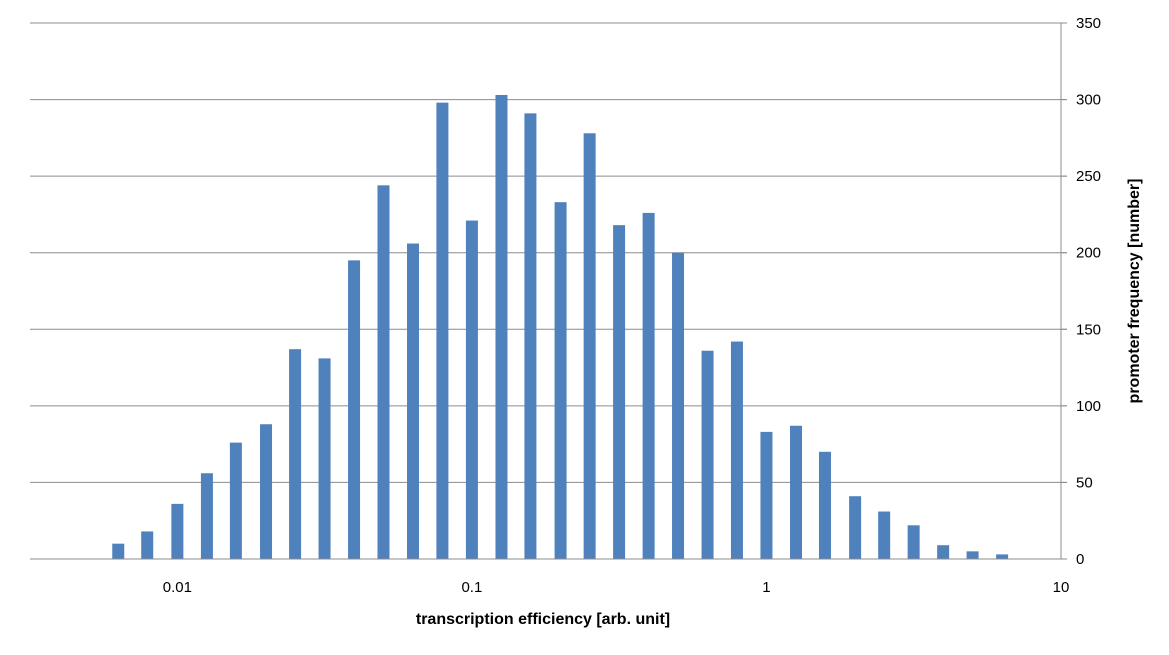 The image size is (1169, 655). I want to click on y-tick-label: 300, so click(1088, 100).